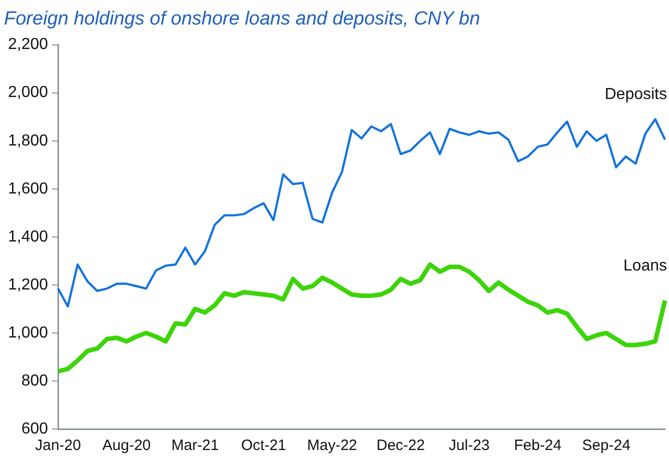  I want to click on y-tick-label: 1,600, so click(28, 189).